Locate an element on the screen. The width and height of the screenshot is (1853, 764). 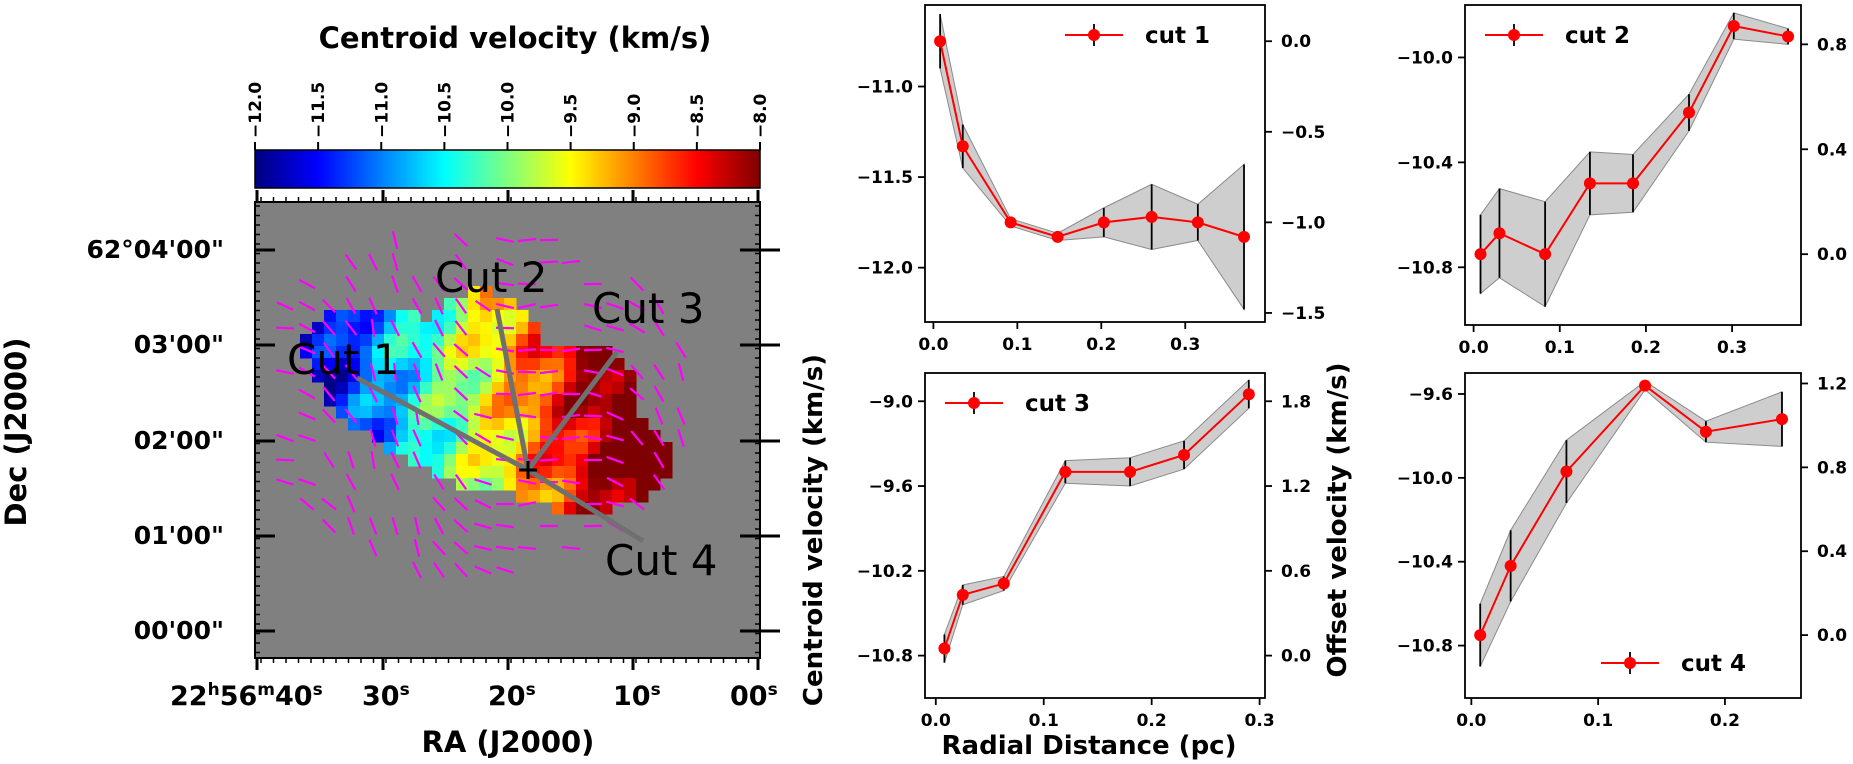
colorbar-tick-label: −8.5 is located at coordinates (698, 116).